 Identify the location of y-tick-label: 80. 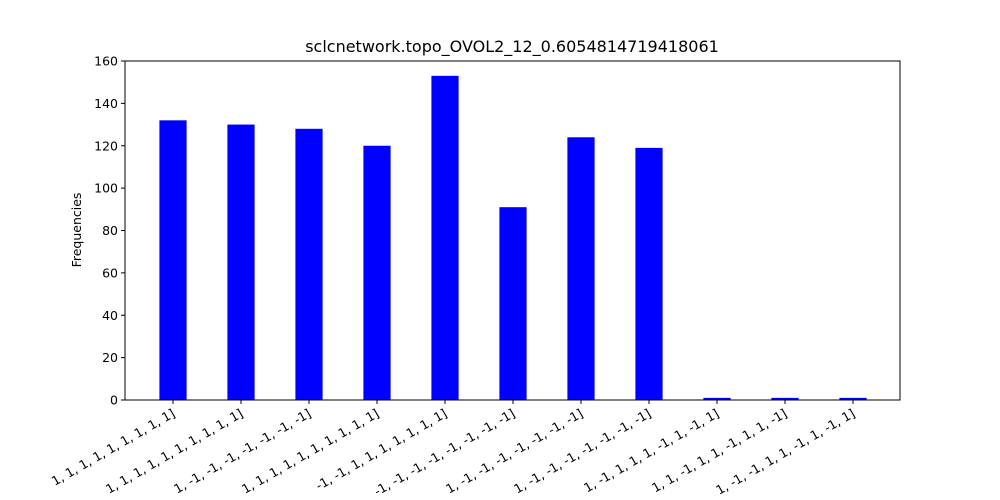
(110, 230).